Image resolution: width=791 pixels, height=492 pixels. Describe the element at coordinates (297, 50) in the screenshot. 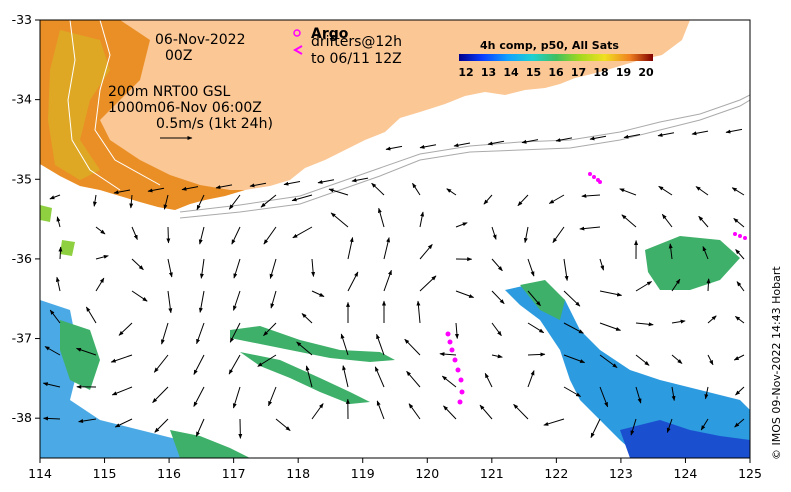

I see `drifter-legend-icon` at that location.